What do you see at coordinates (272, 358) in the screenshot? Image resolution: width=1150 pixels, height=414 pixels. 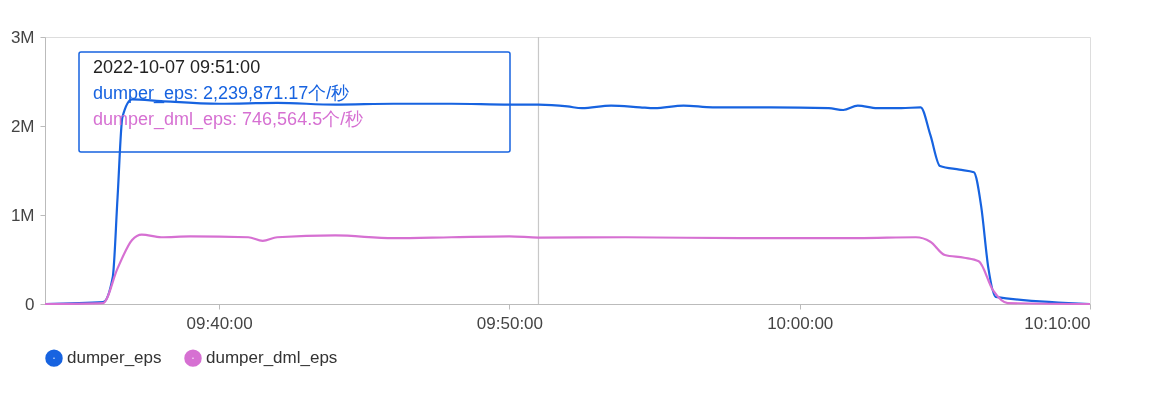 I see `legend-label: dumper_dml_eps` at bounding box center [272, 358].